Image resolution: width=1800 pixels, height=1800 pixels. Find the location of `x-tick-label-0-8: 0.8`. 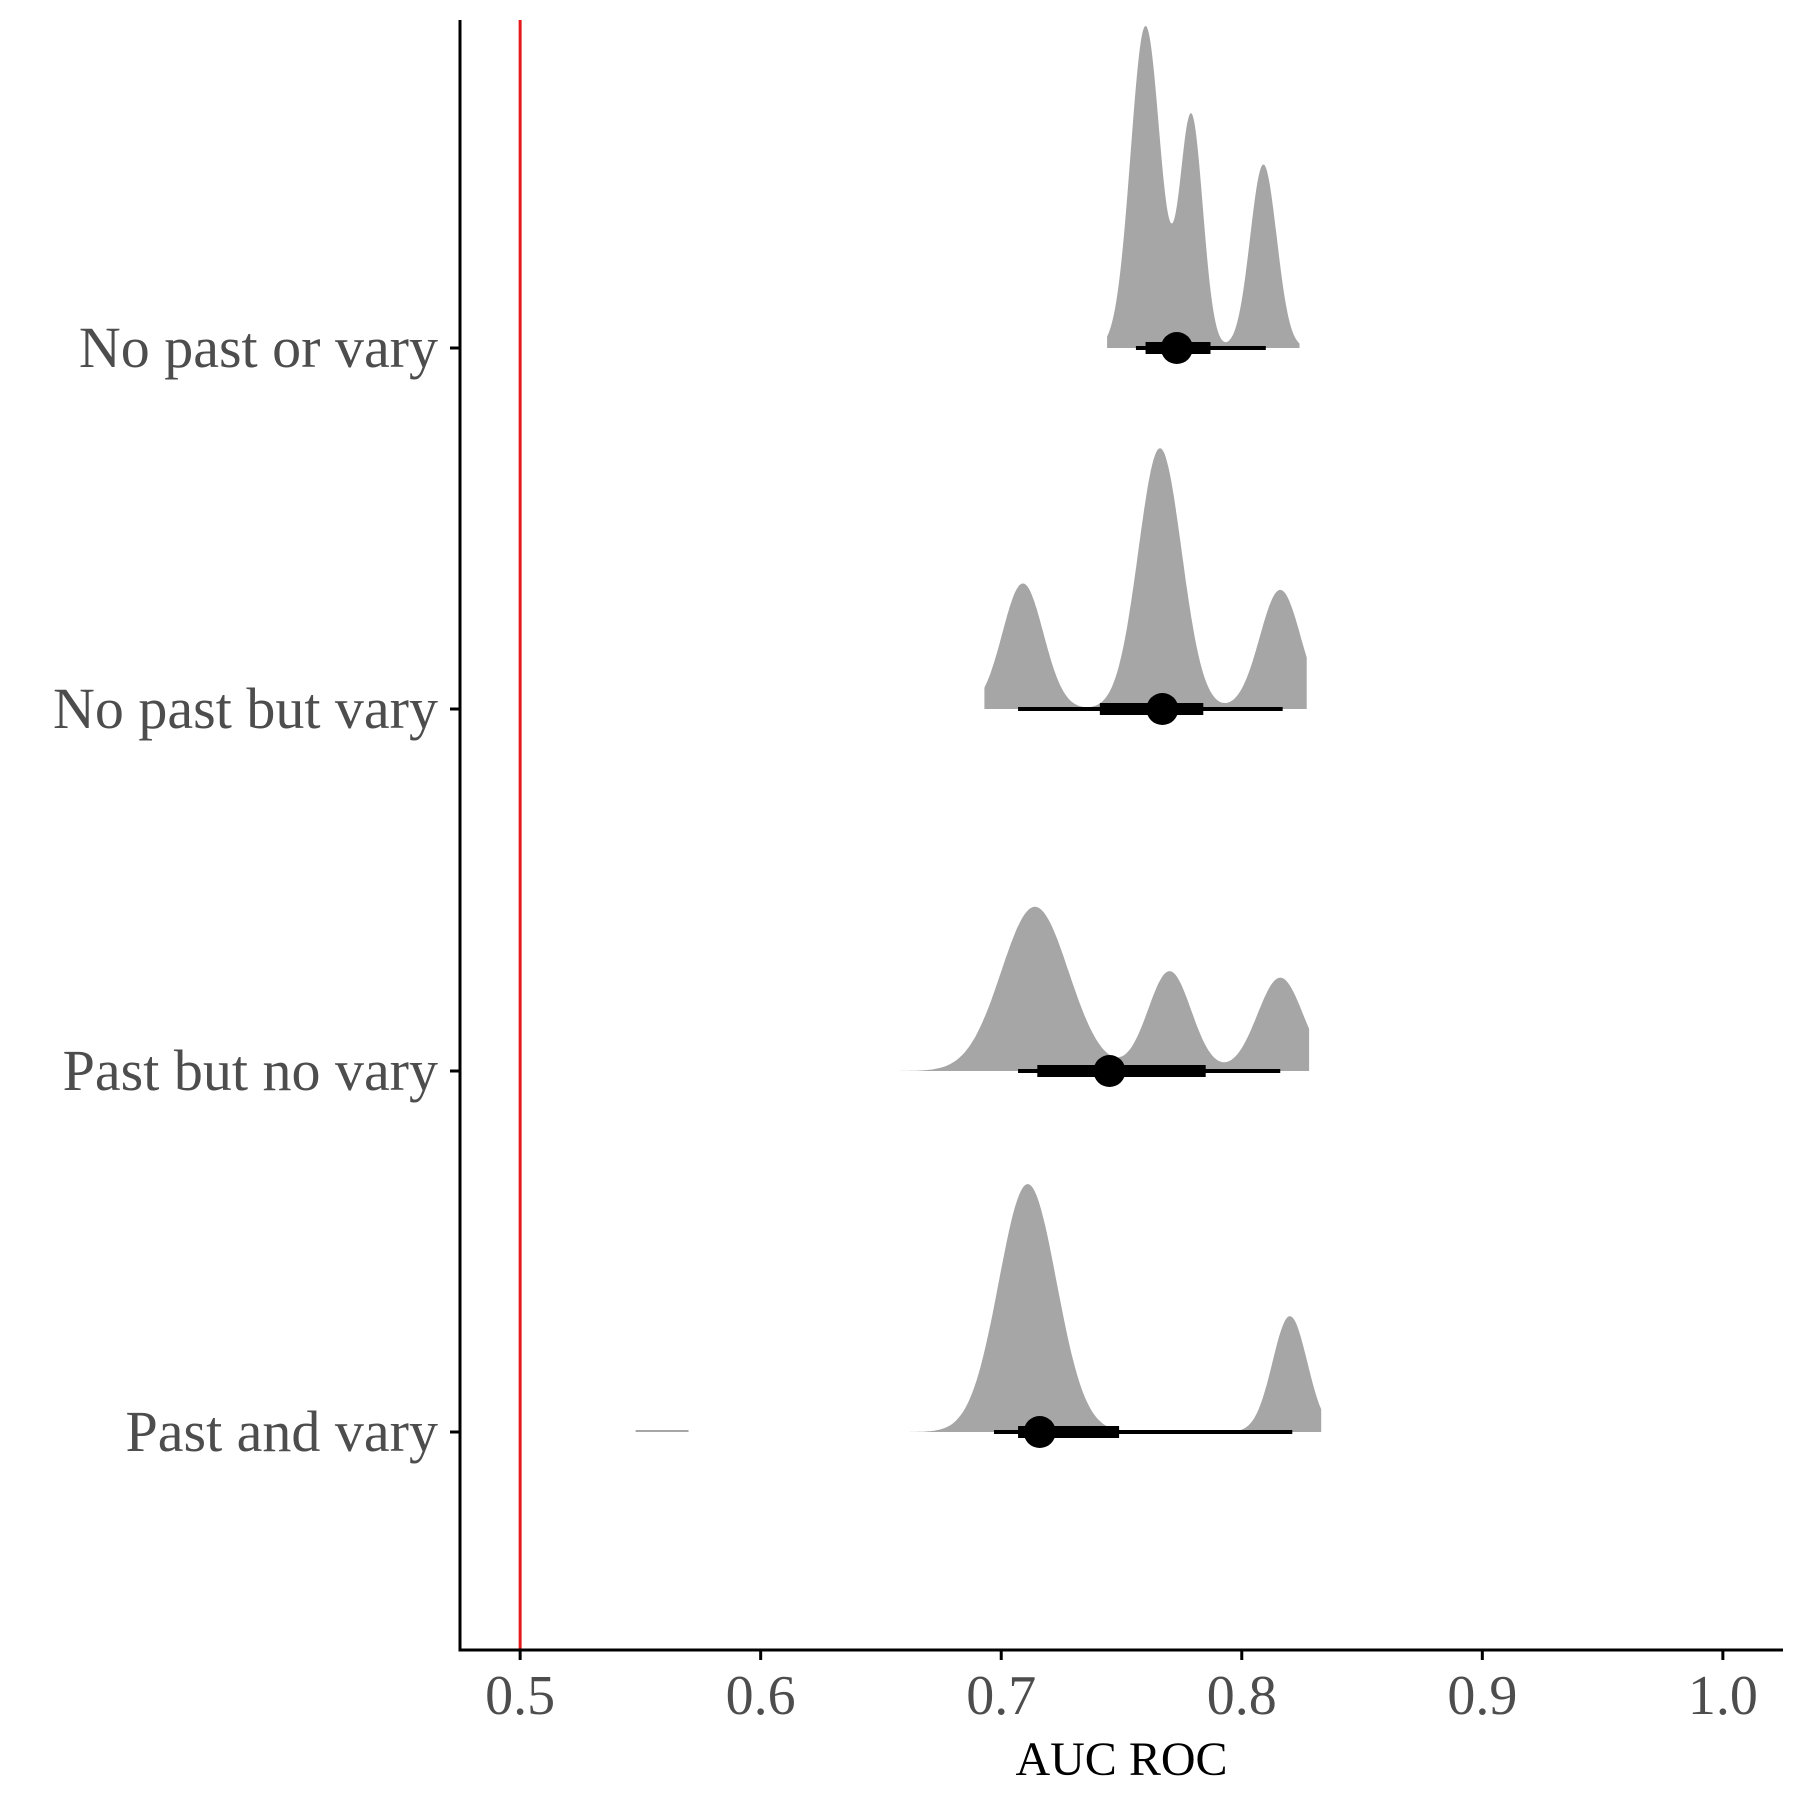

x-tick-label-0-8: 0.8 is located at coordinates (1242, 1696).